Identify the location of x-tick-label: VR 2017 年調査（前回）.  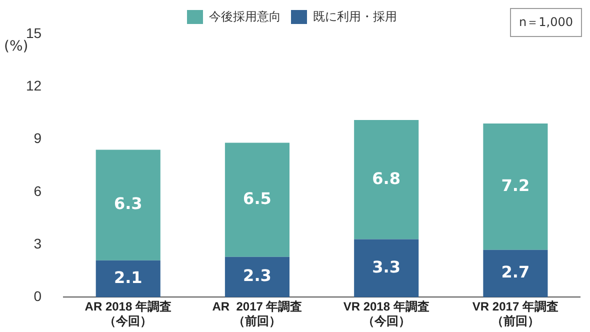
(515, 314).